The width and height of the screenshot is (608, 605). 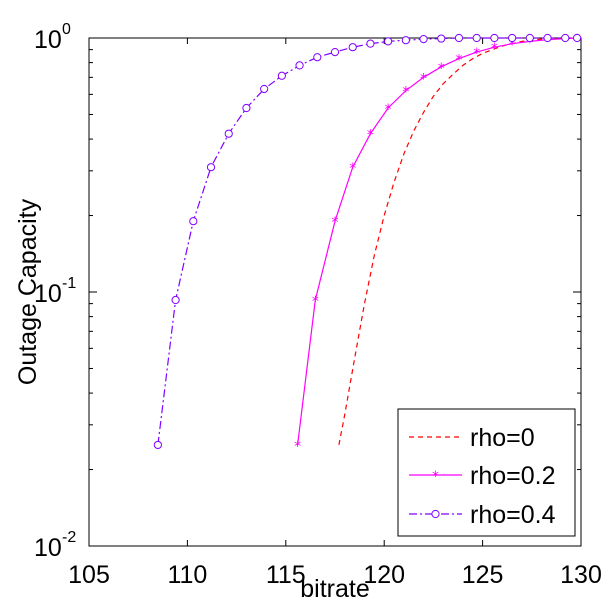 What do you see at coordinates (187, 575) in the screenshot?
I see `x-tick-label: 110` at bounding box center [187, 575].